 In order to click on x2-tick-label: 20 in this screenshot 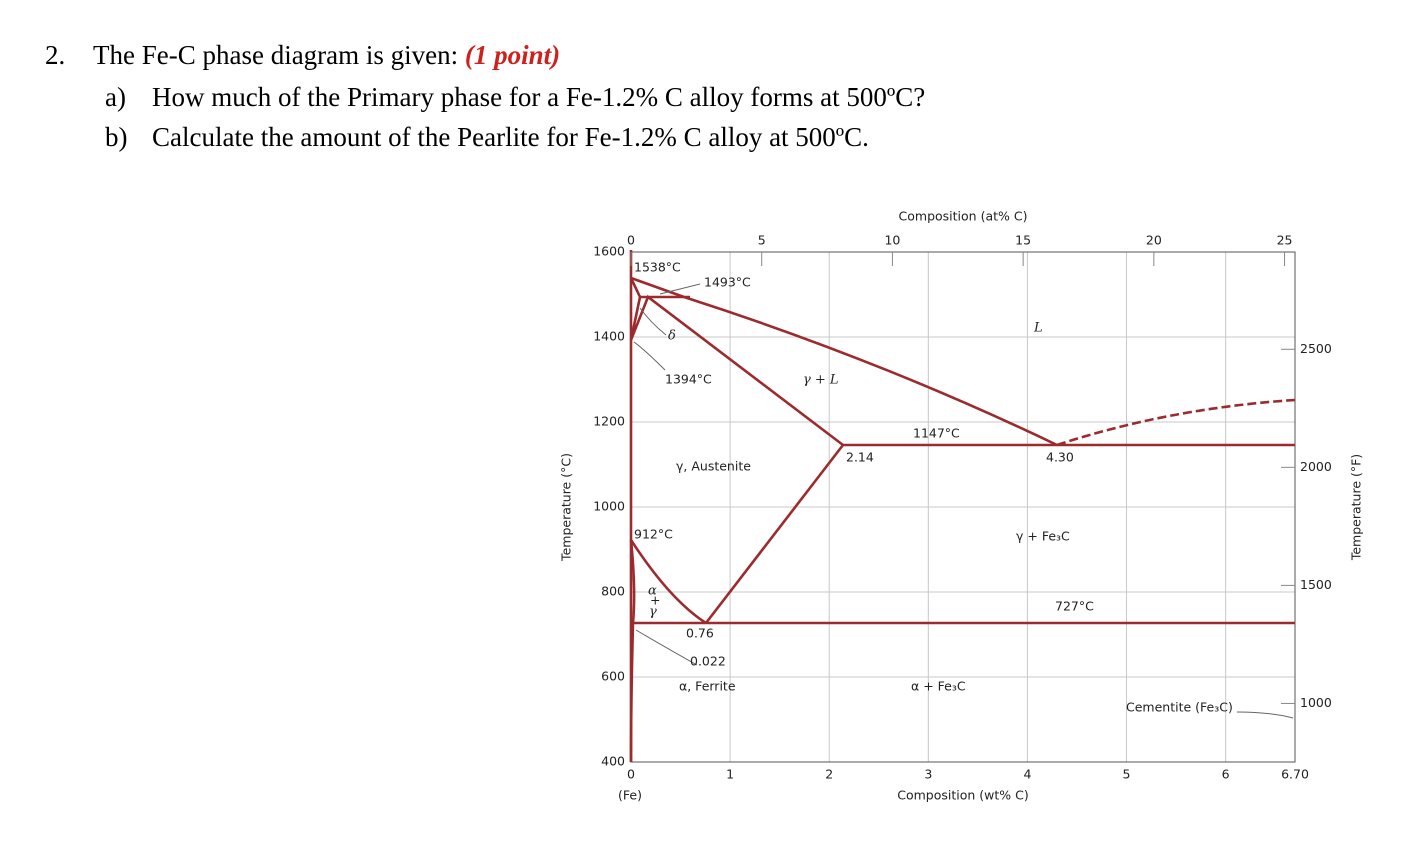, I will do `click(1154, 240)`.